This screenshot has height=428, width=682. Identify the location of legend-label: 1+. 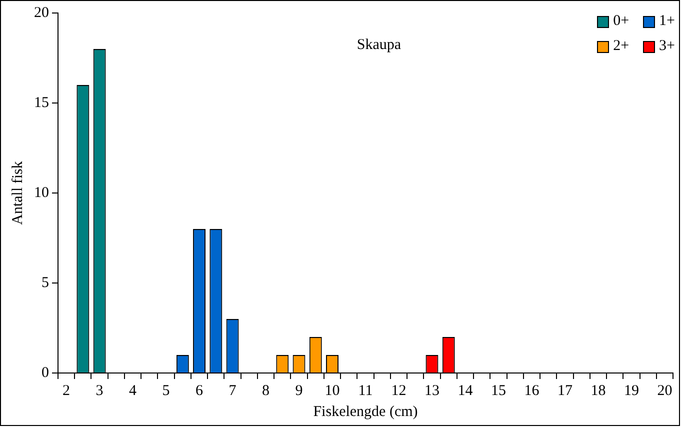
(667, 21).